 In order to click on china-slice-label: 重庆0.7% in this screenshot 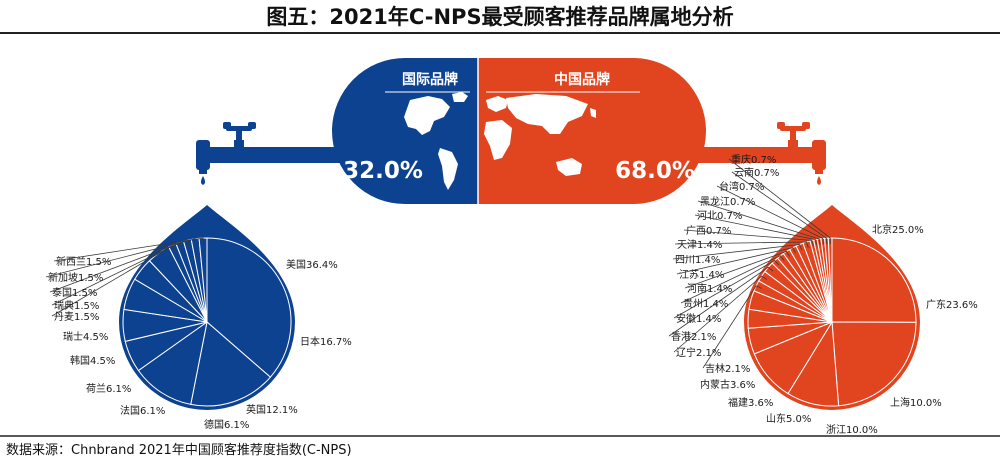, I will do `click(753, 159)`.